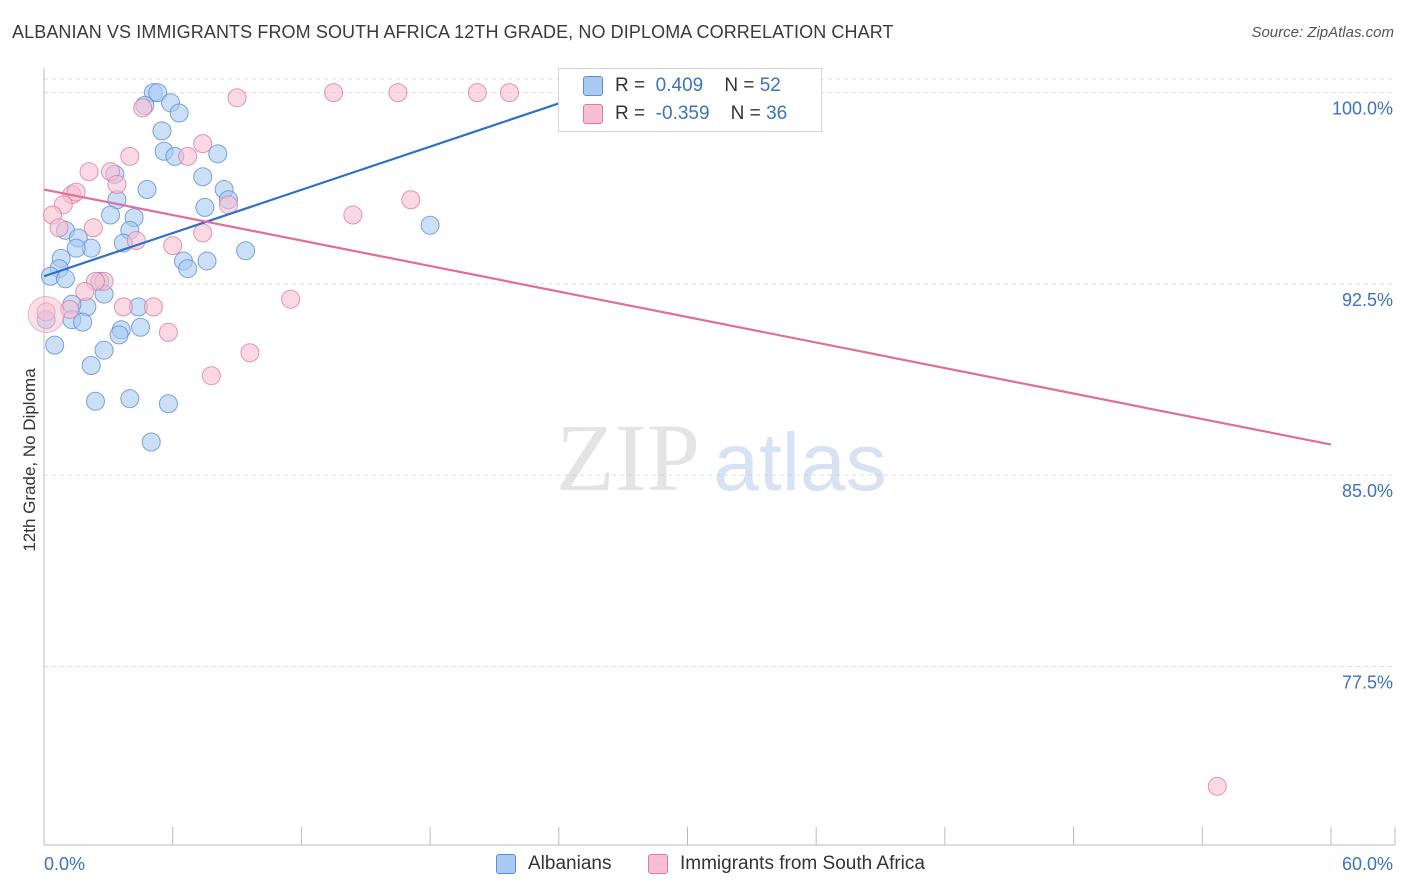 The image size is (1406, 892). What do you see at coordinates (628, 457) in the screenshot?
I see `watermark-zip: ZIP` at bounding box center [628, 457].